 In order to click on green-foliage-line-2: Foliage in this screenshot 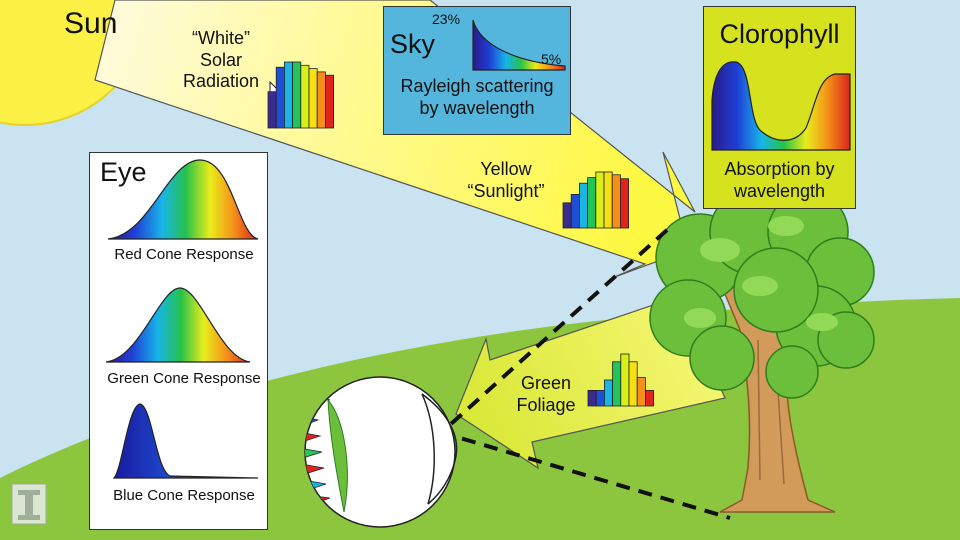, I will do `click(546, 404)`.